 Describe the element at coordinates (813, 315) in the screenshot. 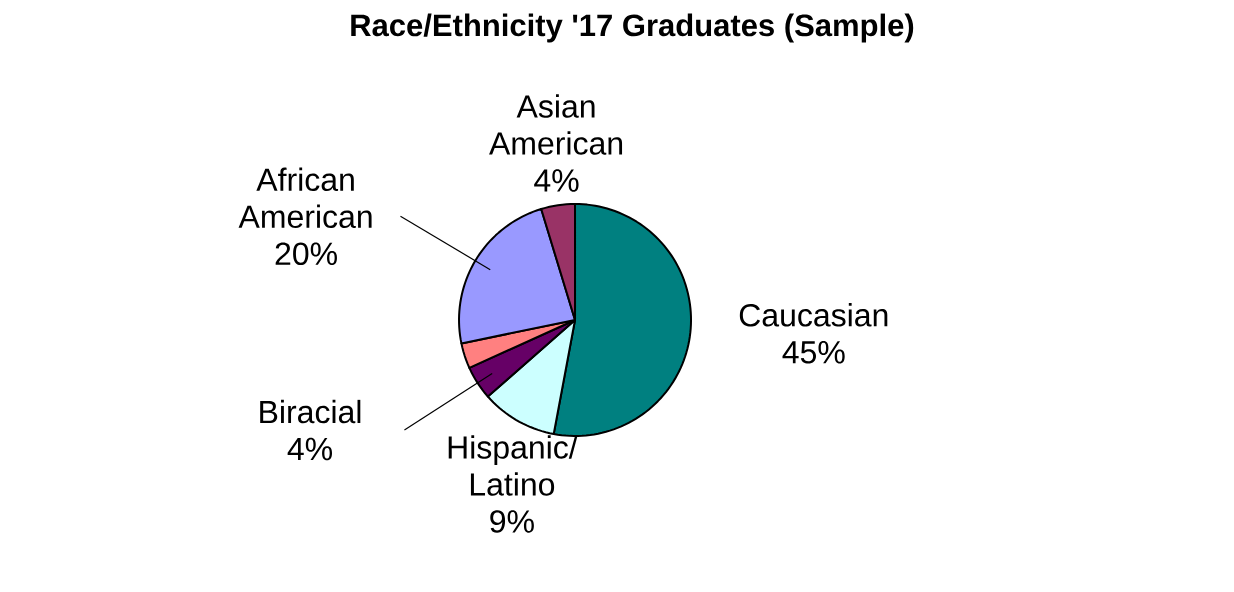

I see `slice-label: Caucasian` at that location.